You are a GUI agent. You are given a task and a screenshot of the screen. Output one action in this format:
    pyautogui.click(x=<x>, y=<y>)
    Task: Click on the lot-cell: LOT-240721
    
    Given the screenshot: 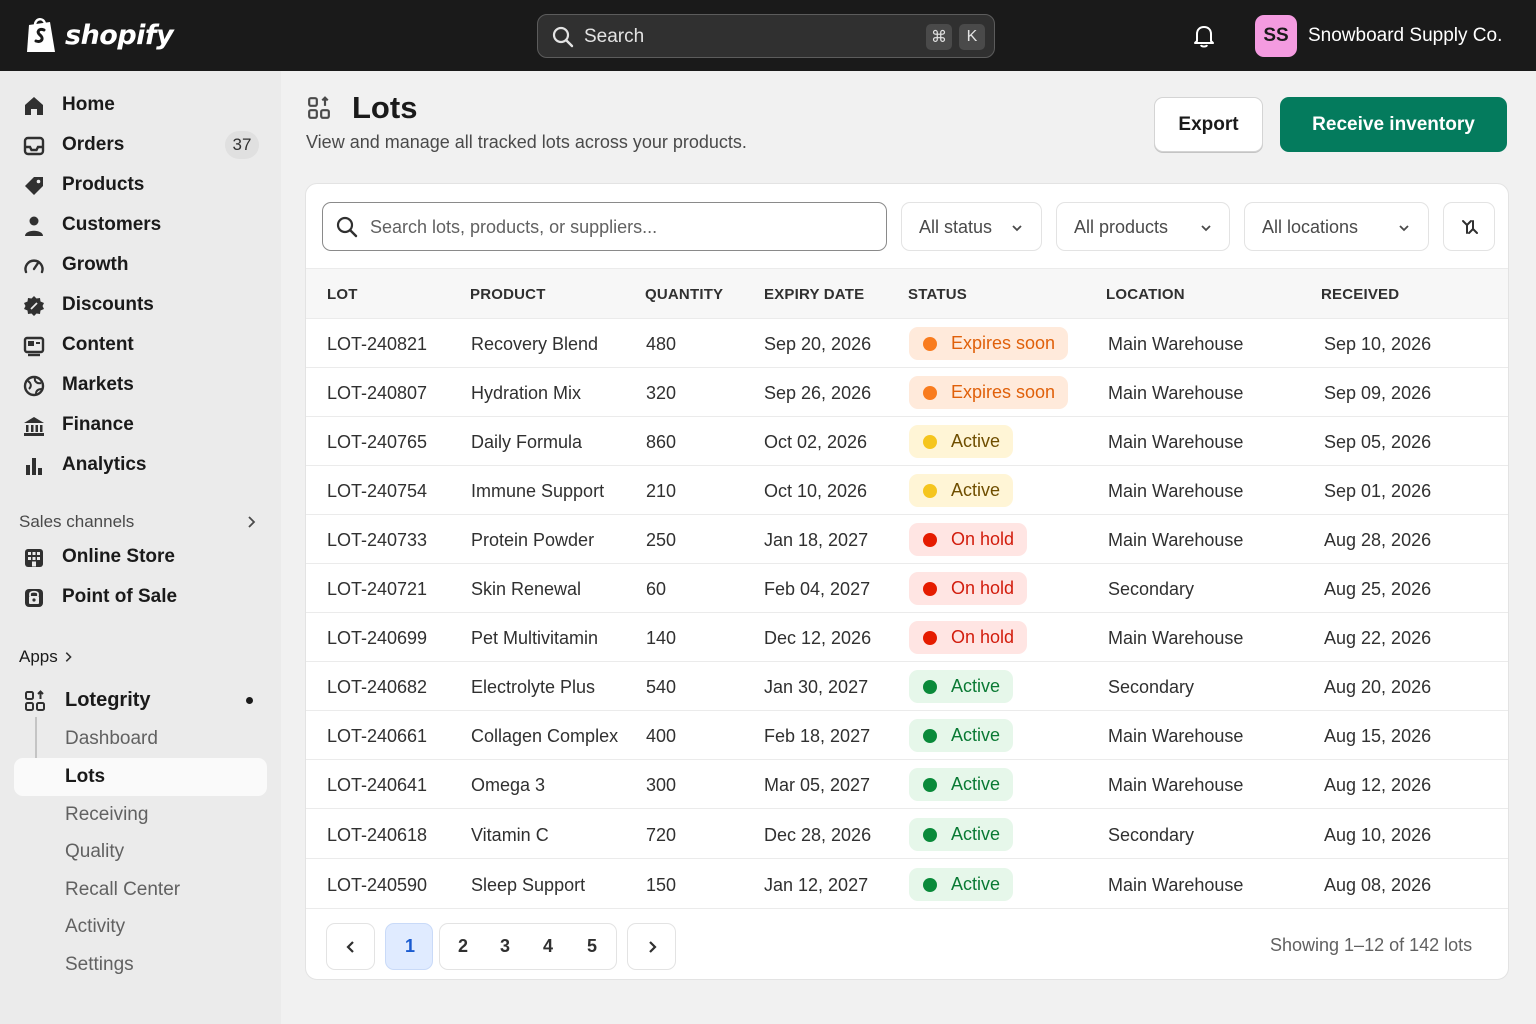 What is the action you would take?
    pyautogui.click(x=377, y=589)
    